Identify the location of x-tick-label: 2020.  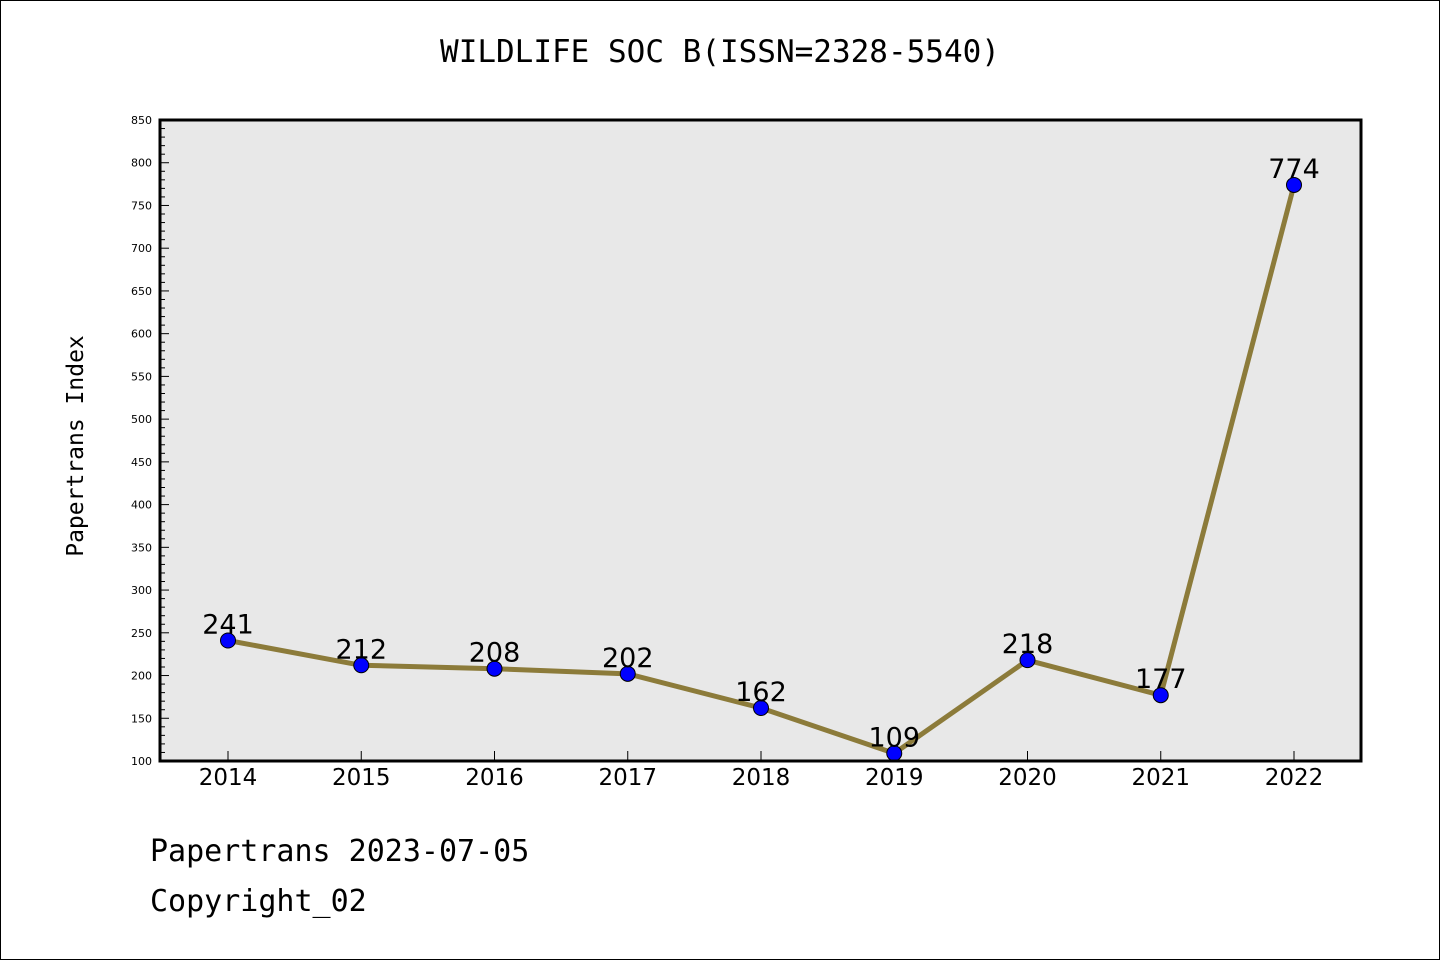
(1027, 778).